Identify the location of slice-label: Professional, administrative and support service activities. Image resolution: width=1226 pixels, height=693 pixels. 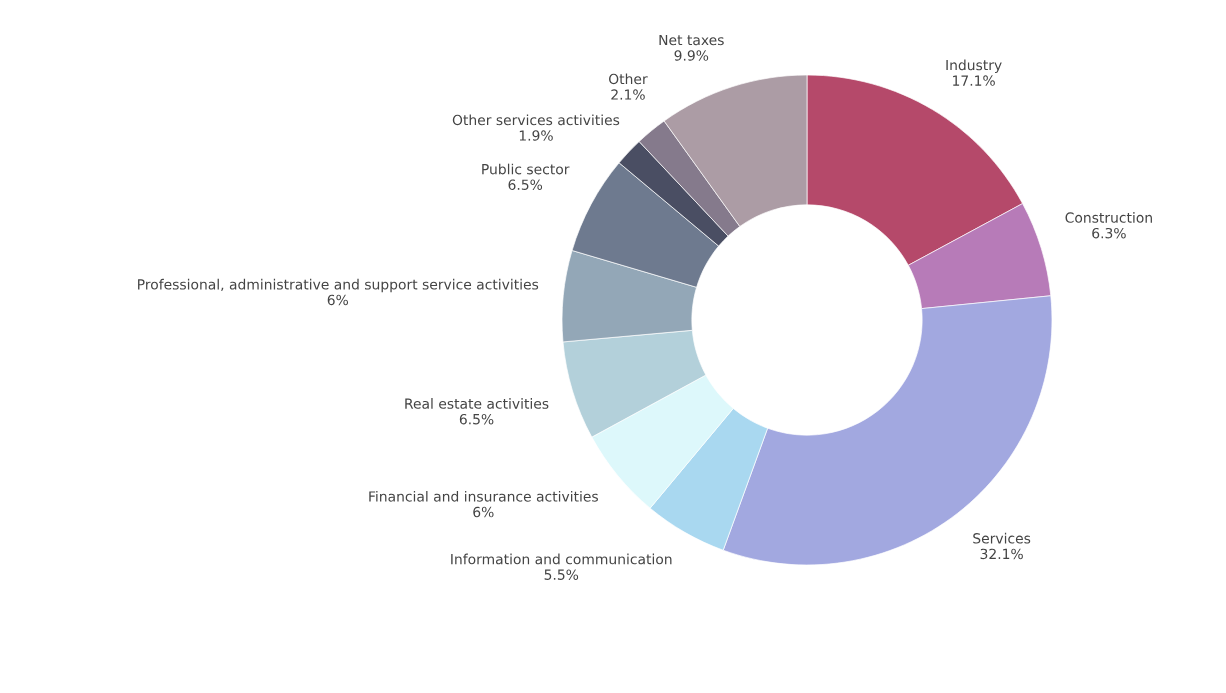
(338, 285).